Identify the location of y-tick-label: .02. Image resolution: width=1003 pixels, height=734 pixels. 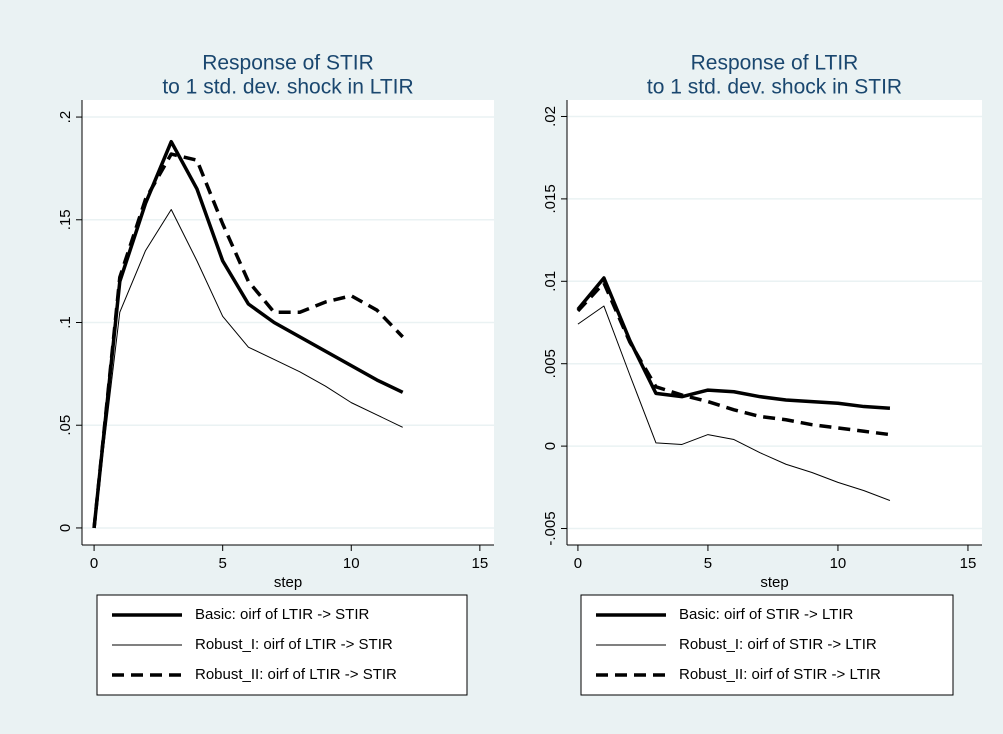
(550, 116).